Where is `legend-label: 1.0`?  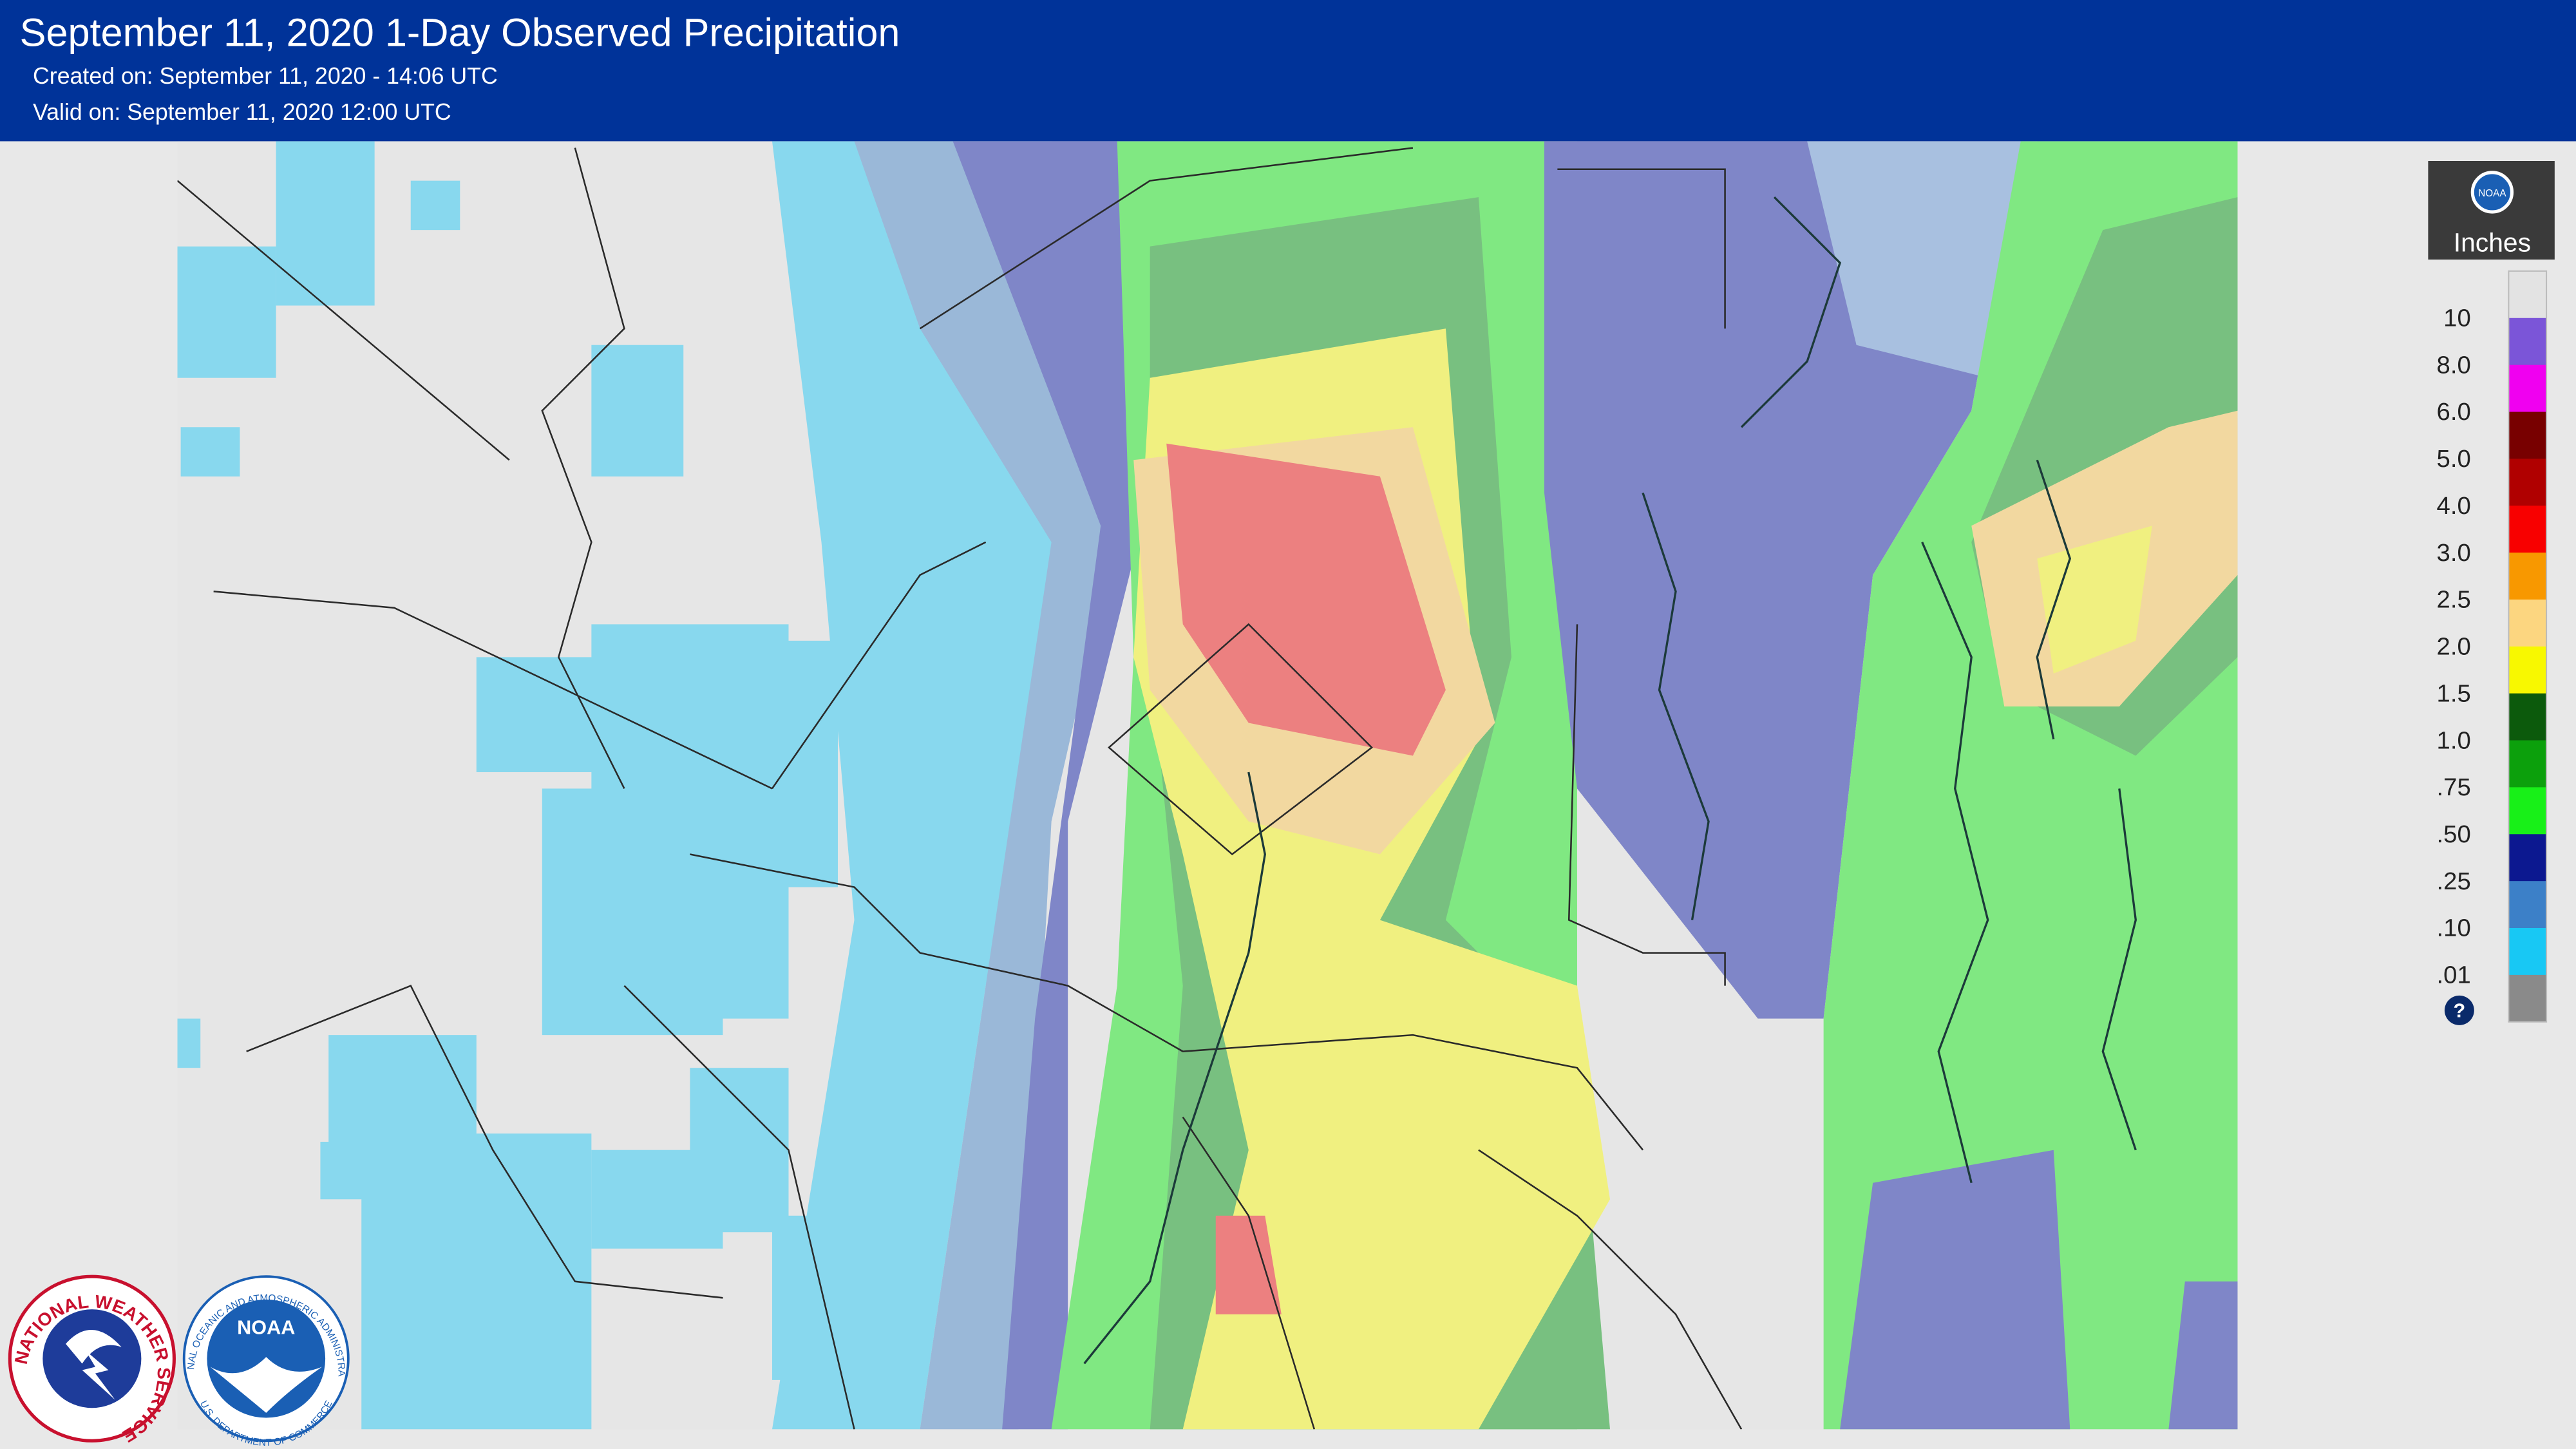
legend-label: 1.0 is located at coordinates (2454, 740).